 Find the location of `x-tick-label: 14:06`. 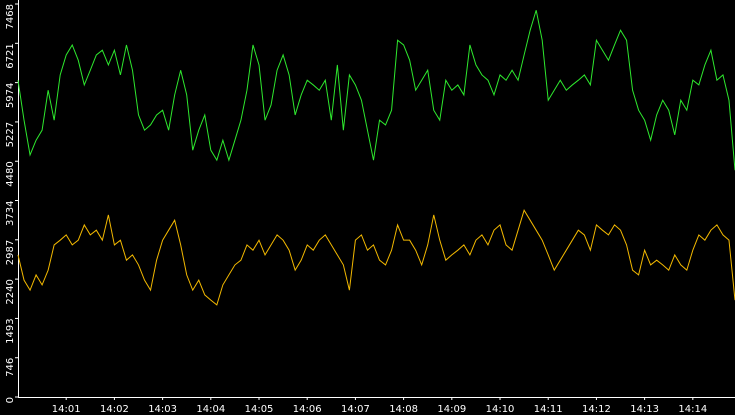

x-tick-label: 14:06 is located at coordinates (307, 409).